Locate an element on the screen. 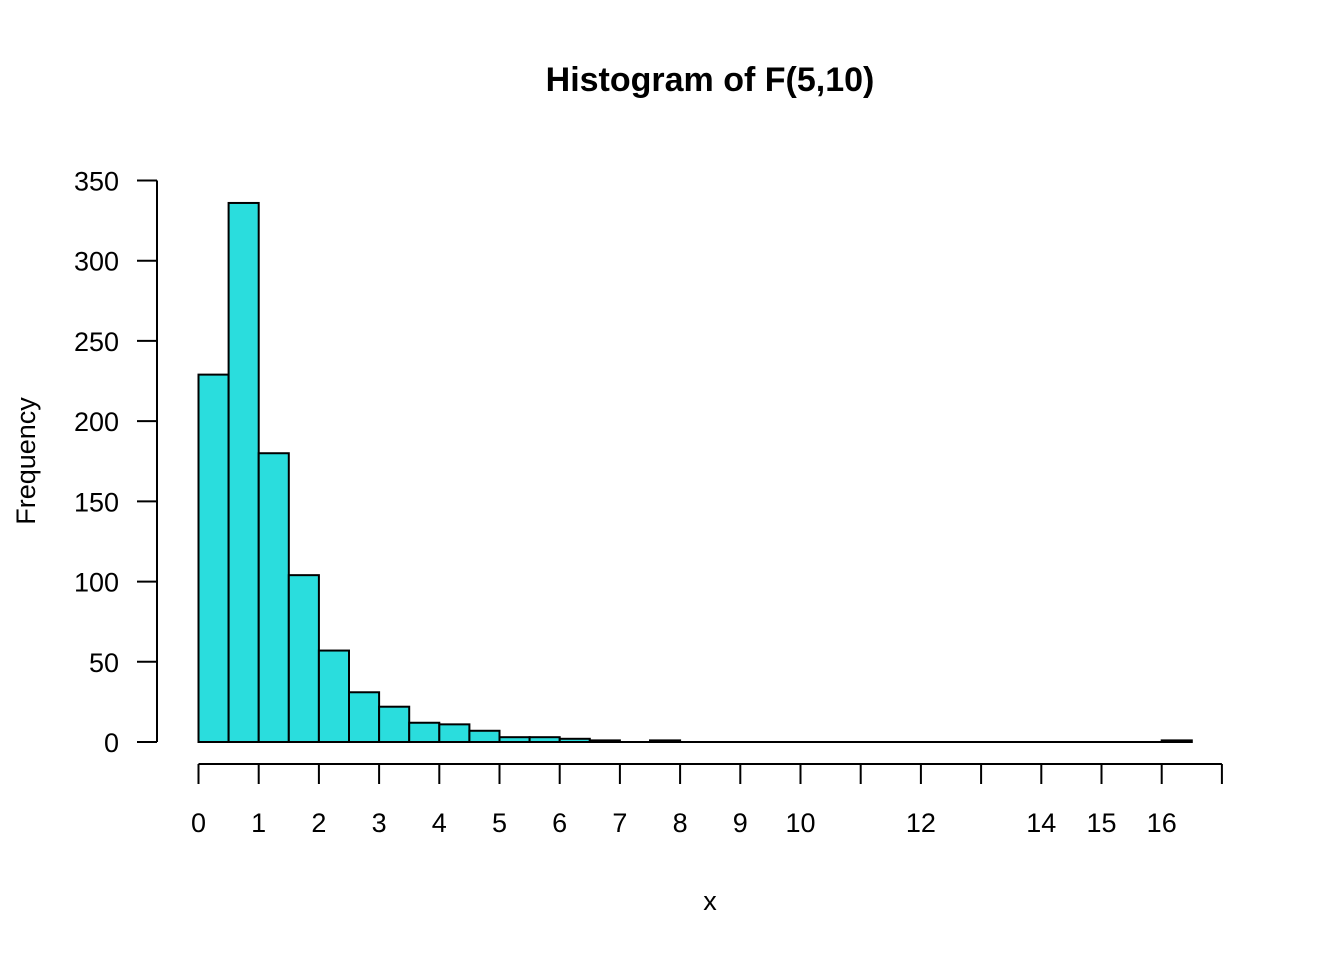 This screenshot has height=960, width=1344. y-axis-label: Frequency is located at coordinates (26, 461).